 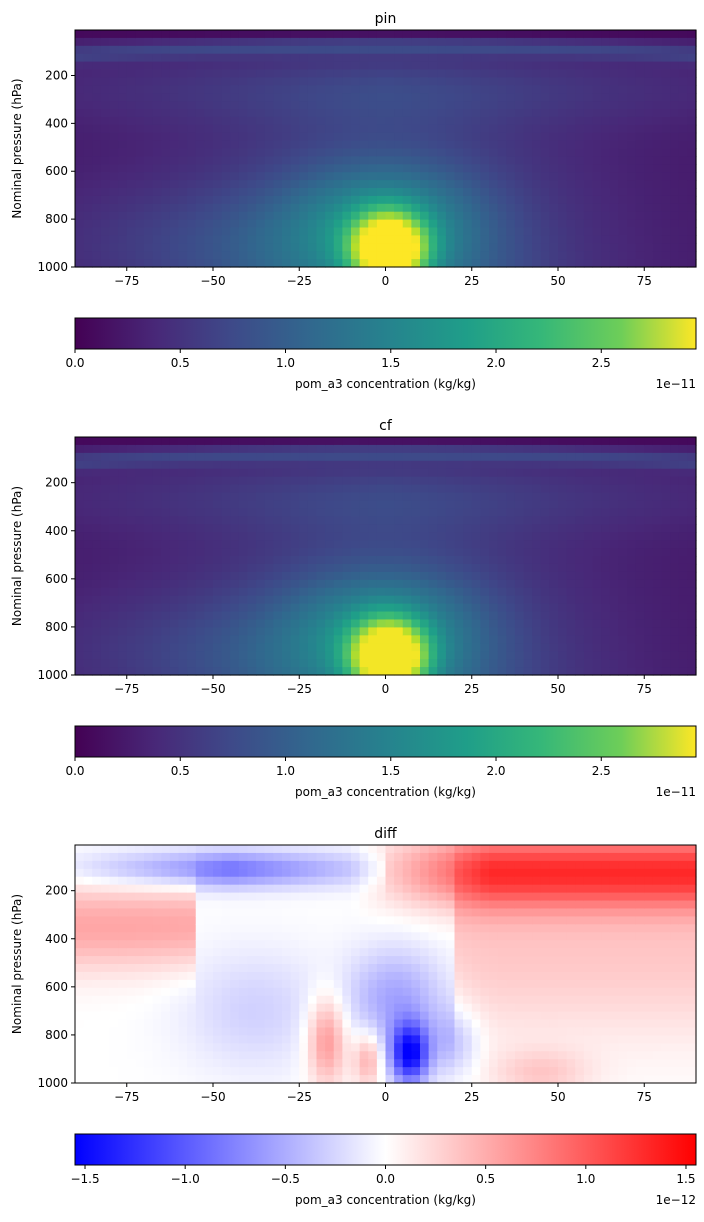 What do you see at coordinates (56, 219) in the screenshot?
I see `y-tick-label: 800` at bounding box center [56, 219].